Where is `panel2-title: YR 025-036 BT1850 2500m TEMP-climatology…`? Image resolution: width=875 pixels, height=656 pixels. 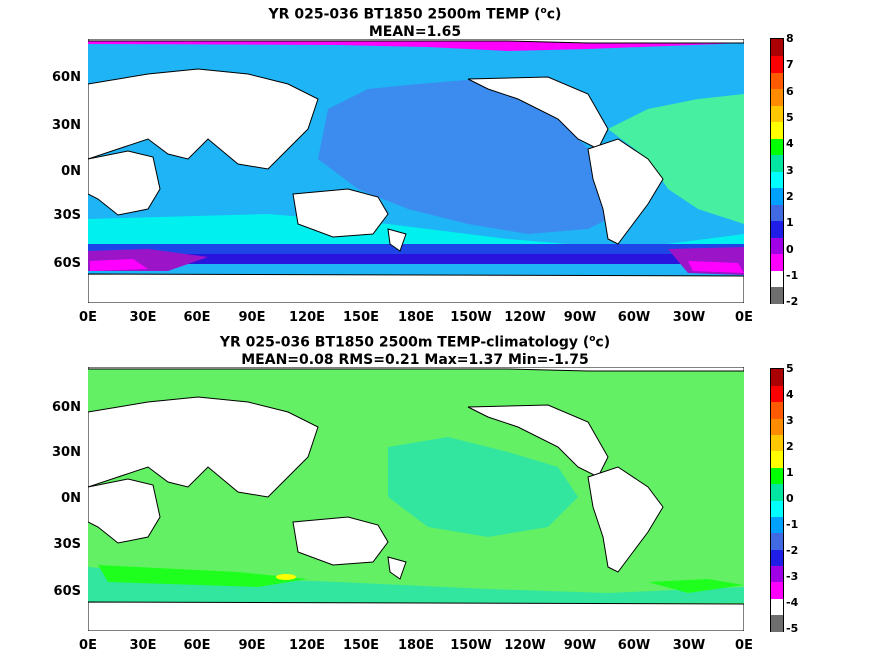 panel2-title: YR 025-036 BT1850 2500m TEMP-climatology… is located at coordinates (415, 351).